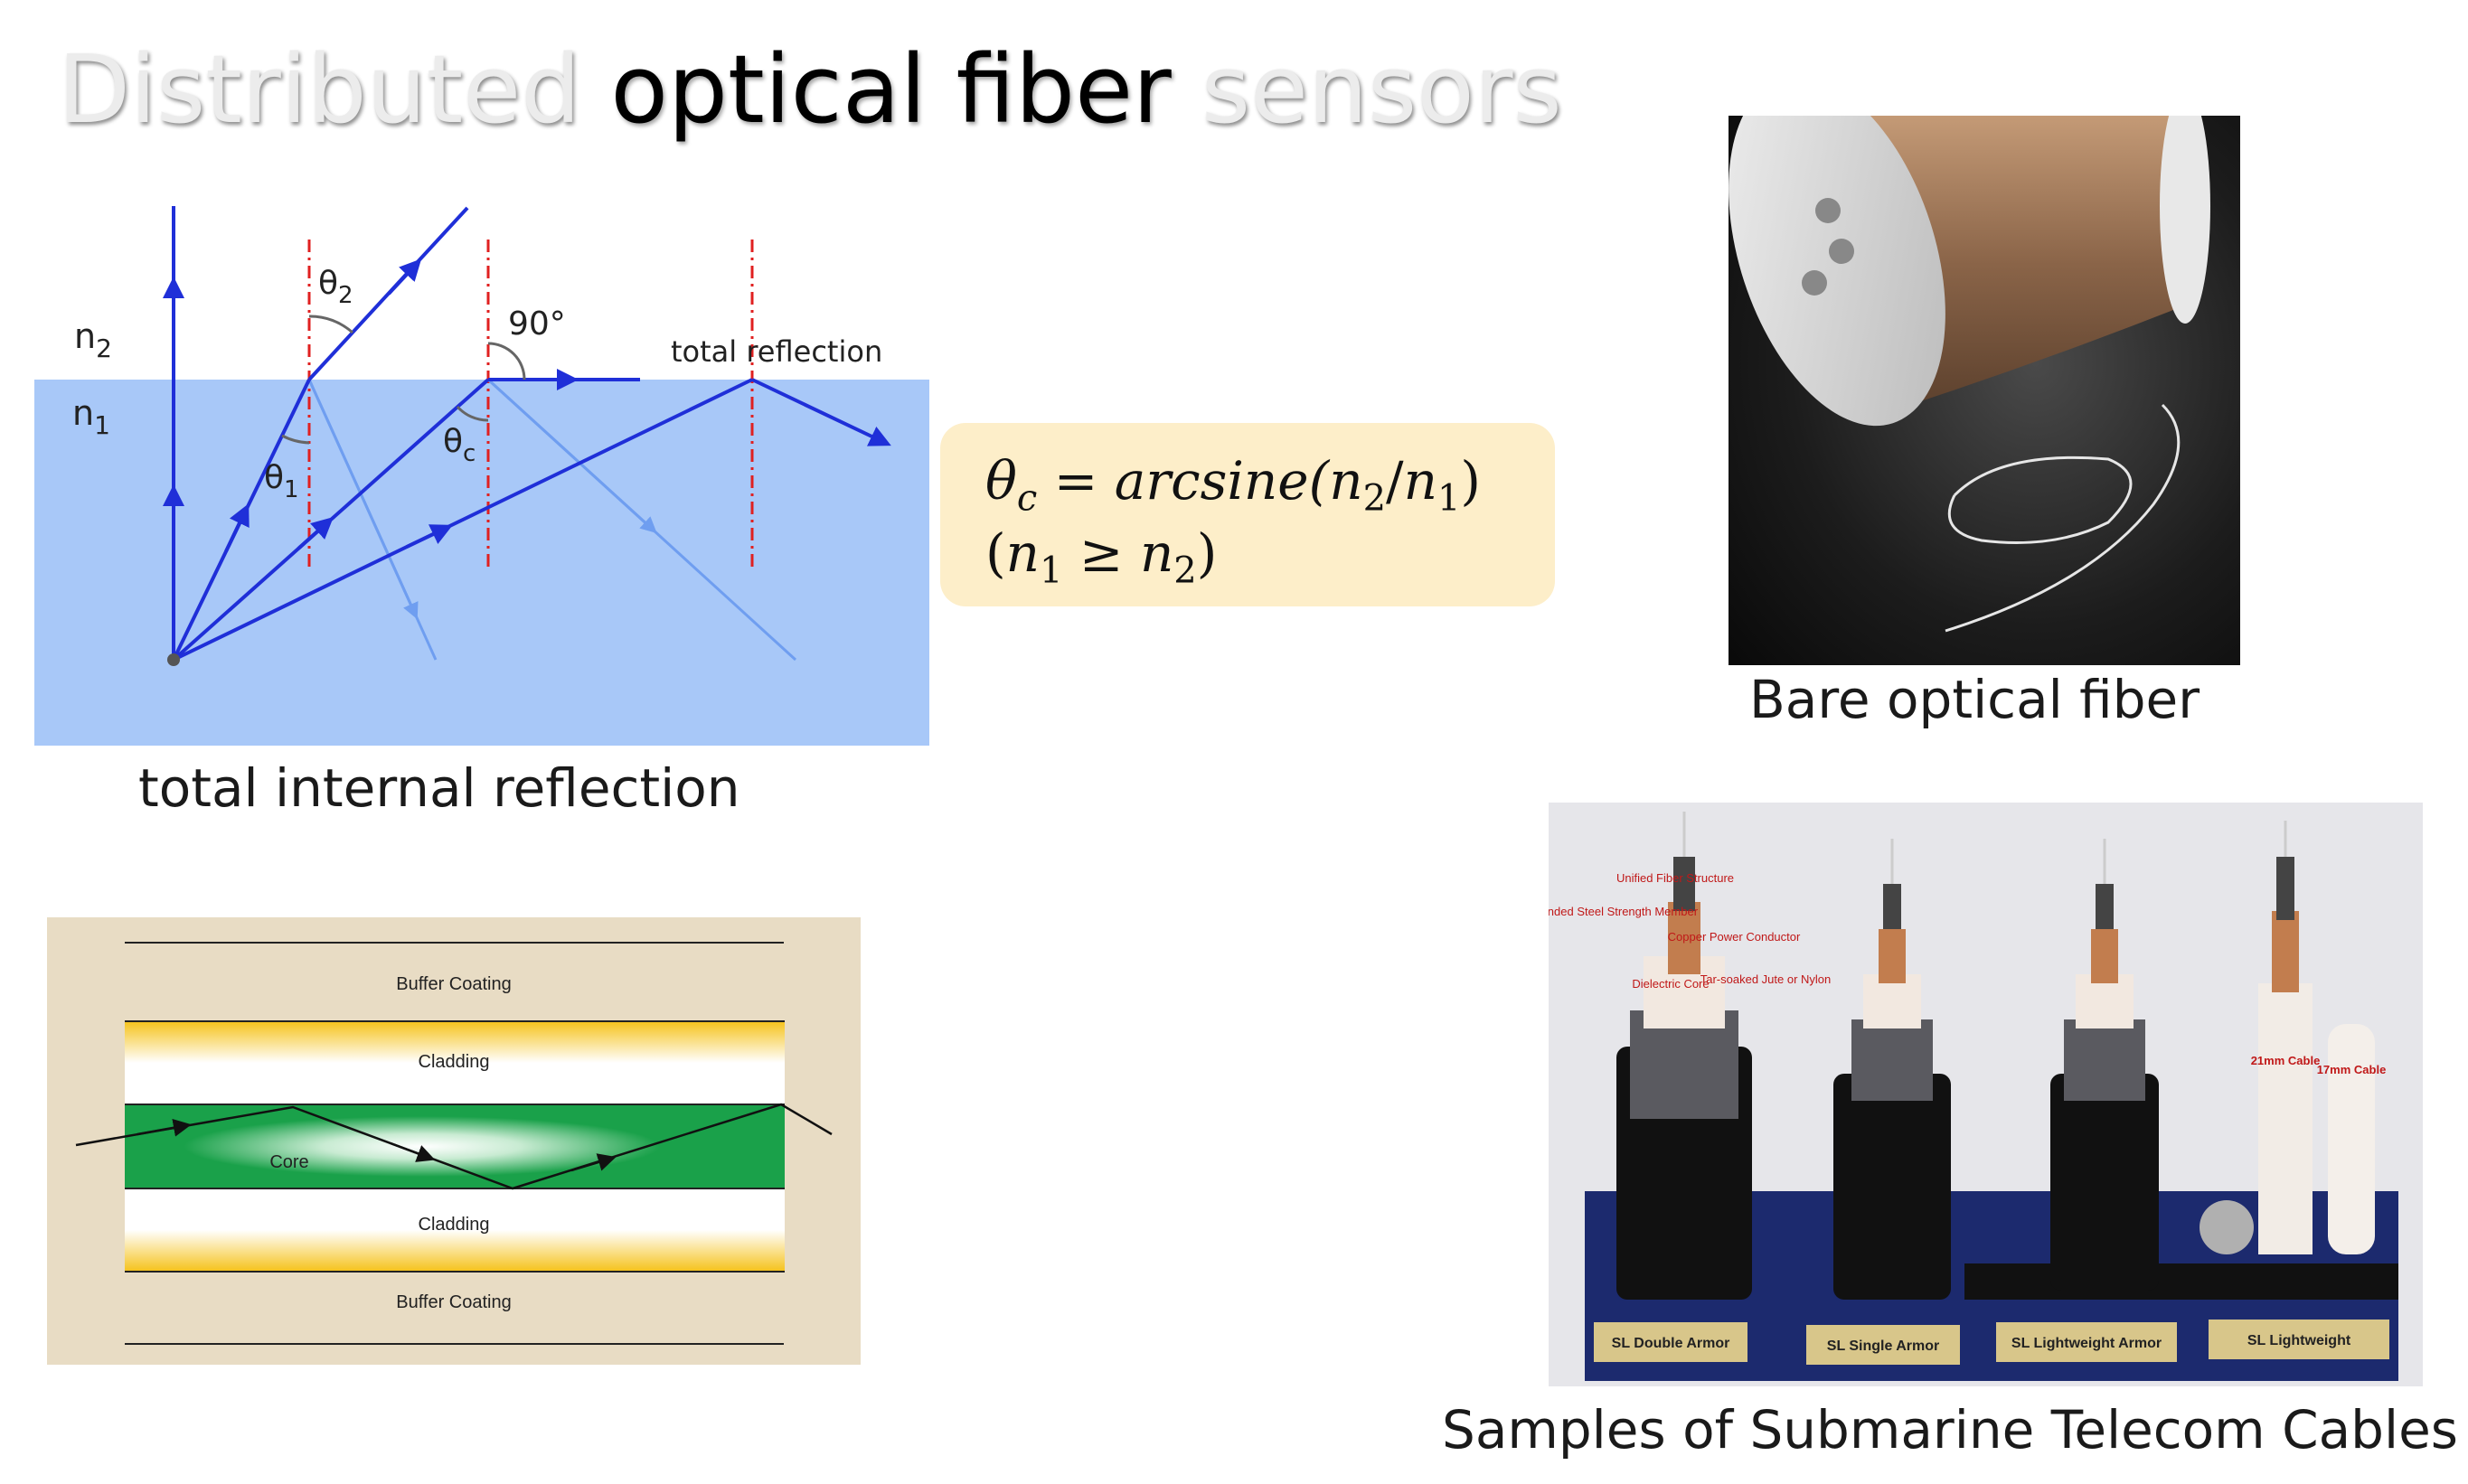  Describe the element at coordinates (429, 536) in the screenshot. I see `ray-3-arrow` at that location.